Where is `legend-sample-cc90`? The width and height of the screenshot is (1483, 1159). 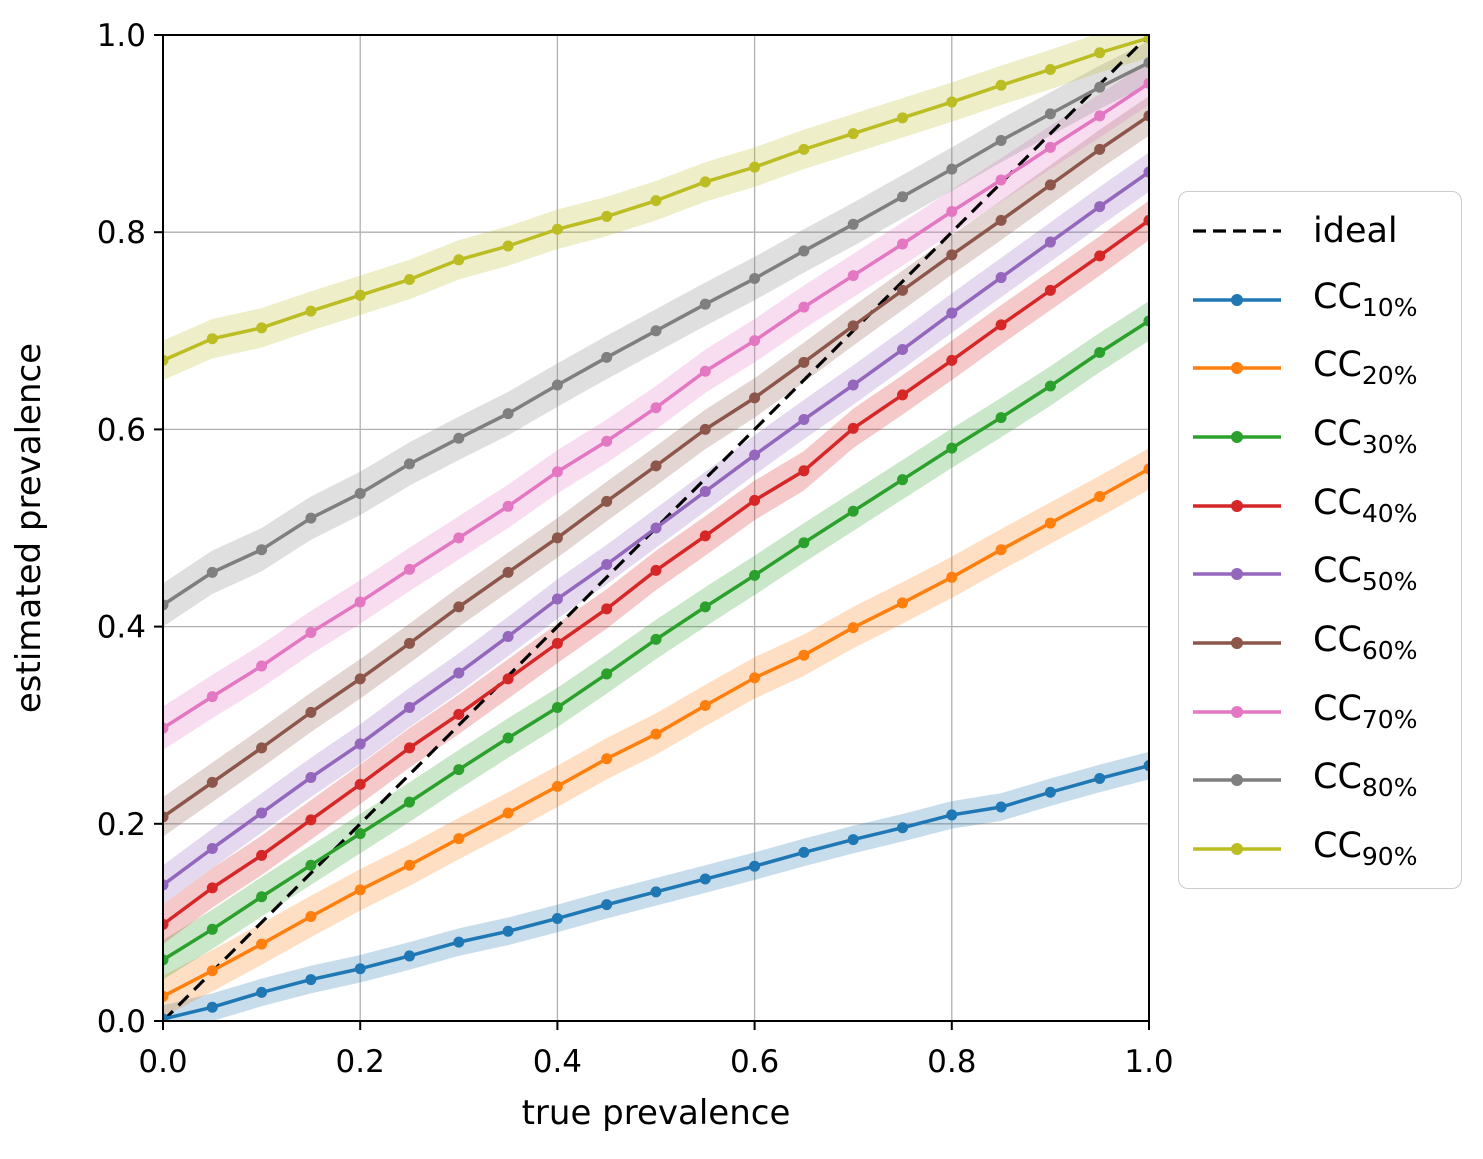 legend-sample-cc90 is located at coordinates (1237, 848).